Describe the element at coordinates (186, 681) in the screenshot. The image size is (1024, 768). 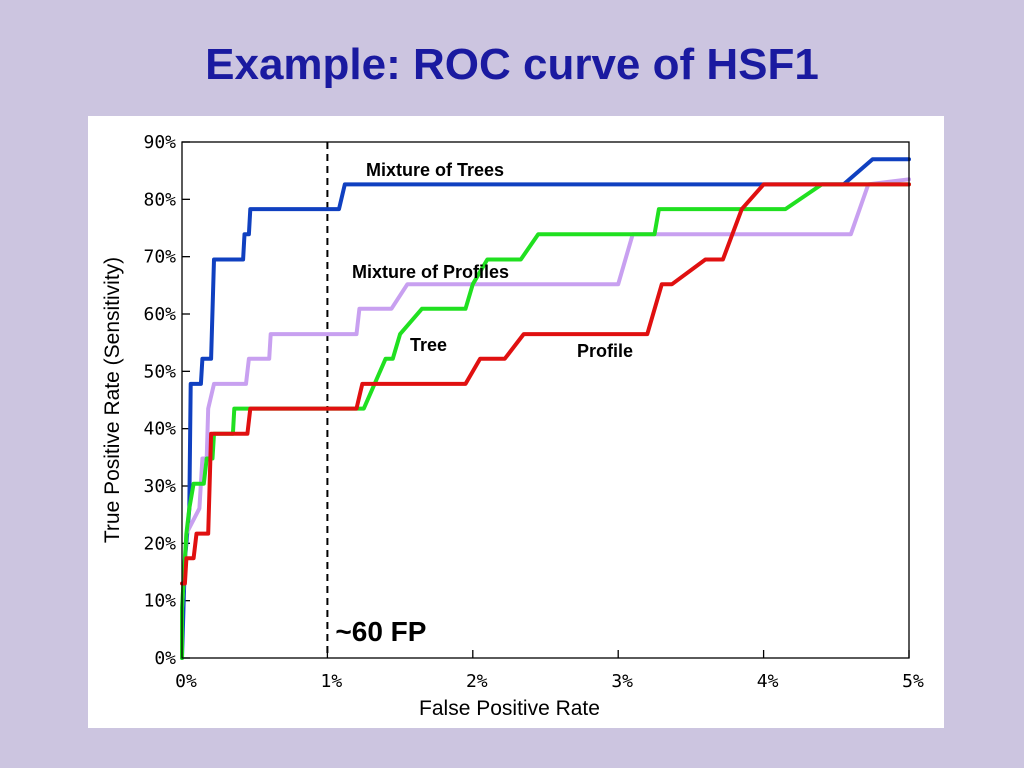
I see `x-tick-label: 0%` at that location.